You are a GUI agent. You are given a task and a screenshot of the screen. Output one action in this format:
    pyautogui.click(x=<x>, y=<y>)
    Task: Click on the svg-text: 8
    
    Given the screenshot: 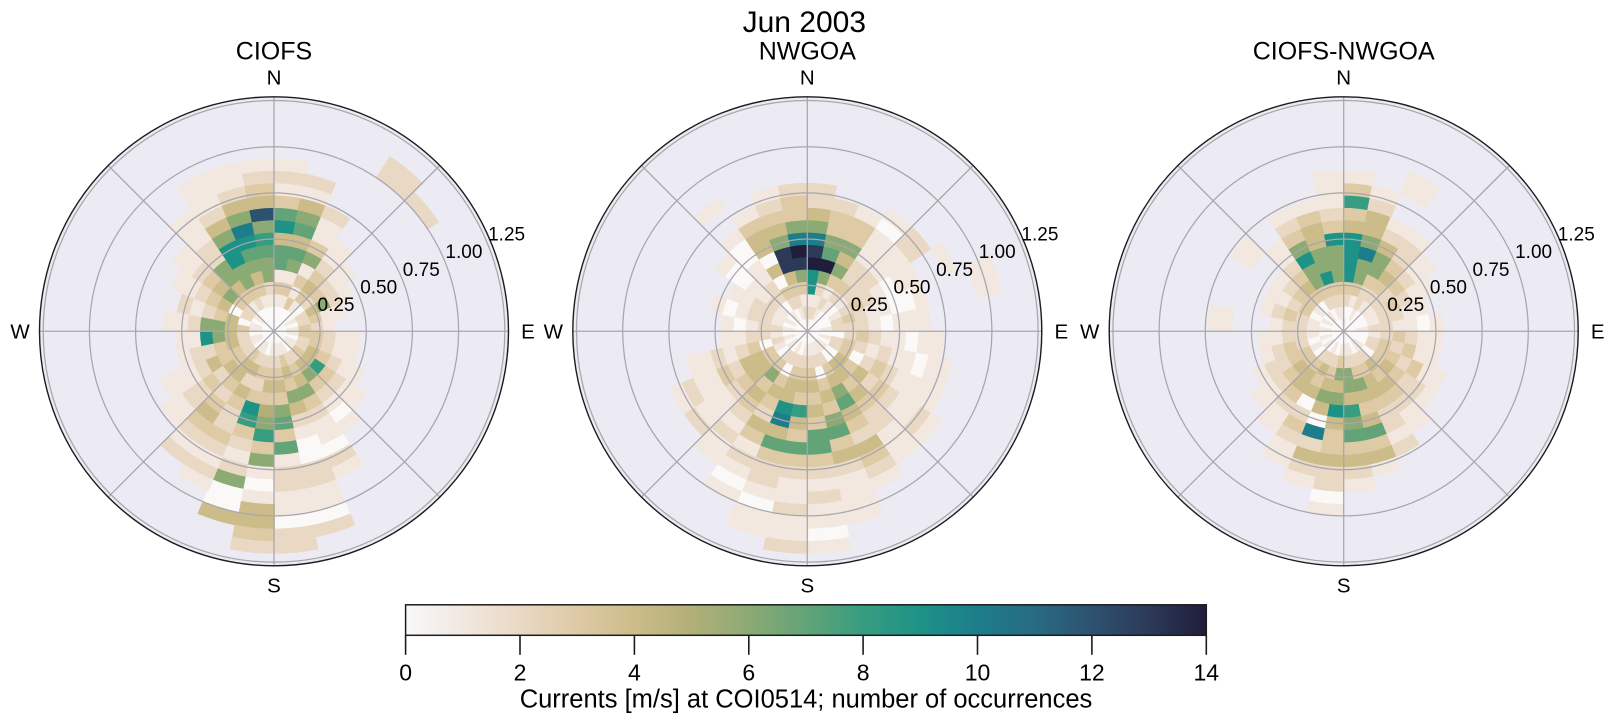 What is the action you would take?
    pyautogui.click(x=863, y=673)
    